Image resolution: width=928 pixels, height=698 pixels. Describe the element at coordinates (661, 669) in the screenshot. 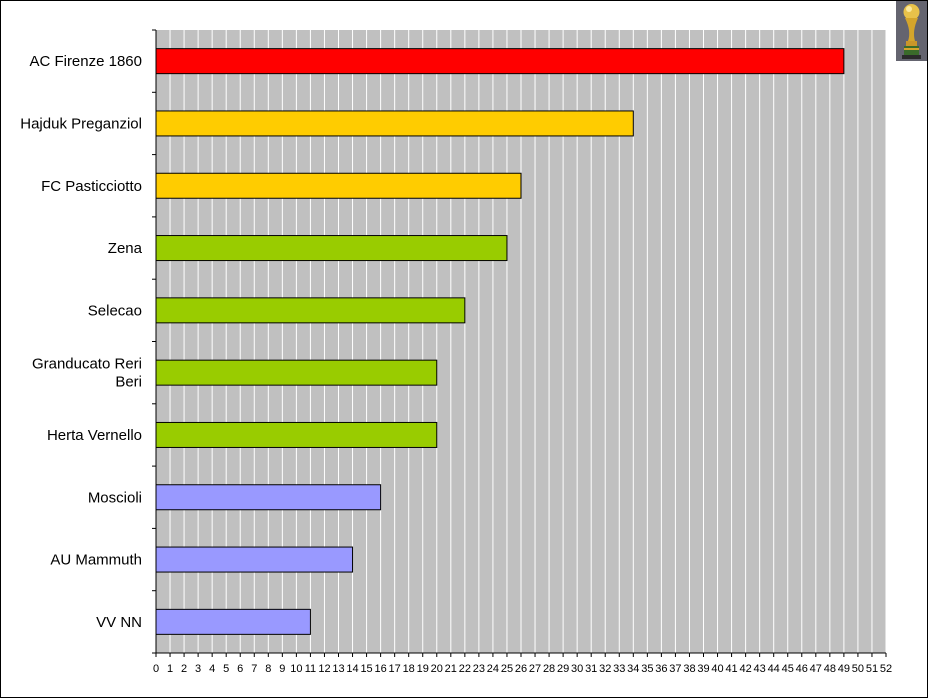

I see `x-tick-label: 36` at that location.